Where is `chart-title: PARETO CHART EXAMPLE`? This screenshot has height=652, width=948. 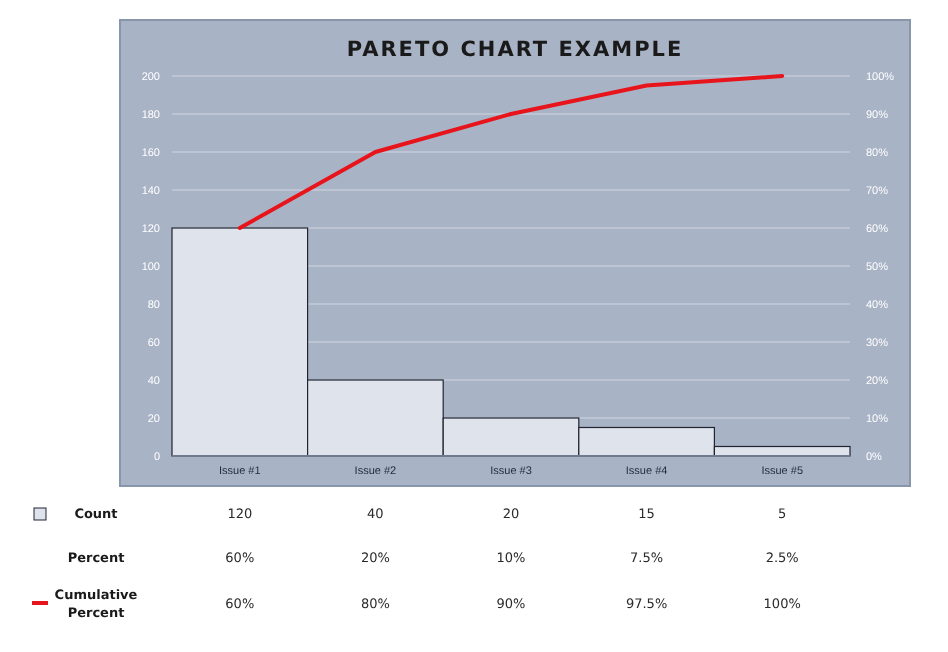 chart-title: PARETO CHART EXAMPLE is located at coordinates (515, 50).